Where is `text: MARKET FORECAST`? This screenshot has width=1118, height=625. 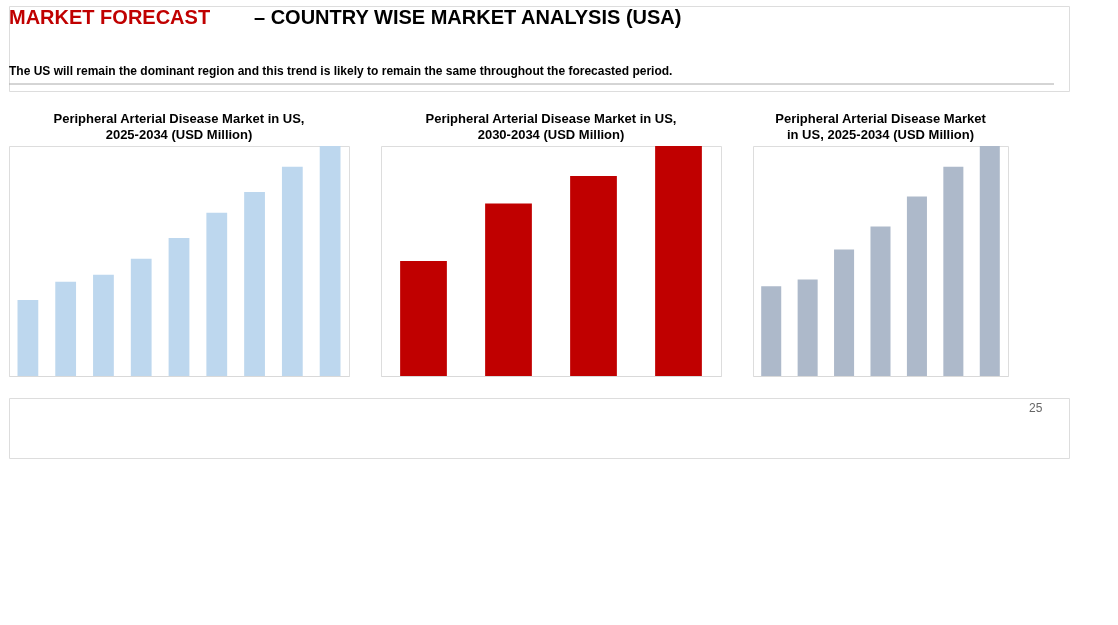 text: MARKET FORECAST is located at coordinates (110, 17).